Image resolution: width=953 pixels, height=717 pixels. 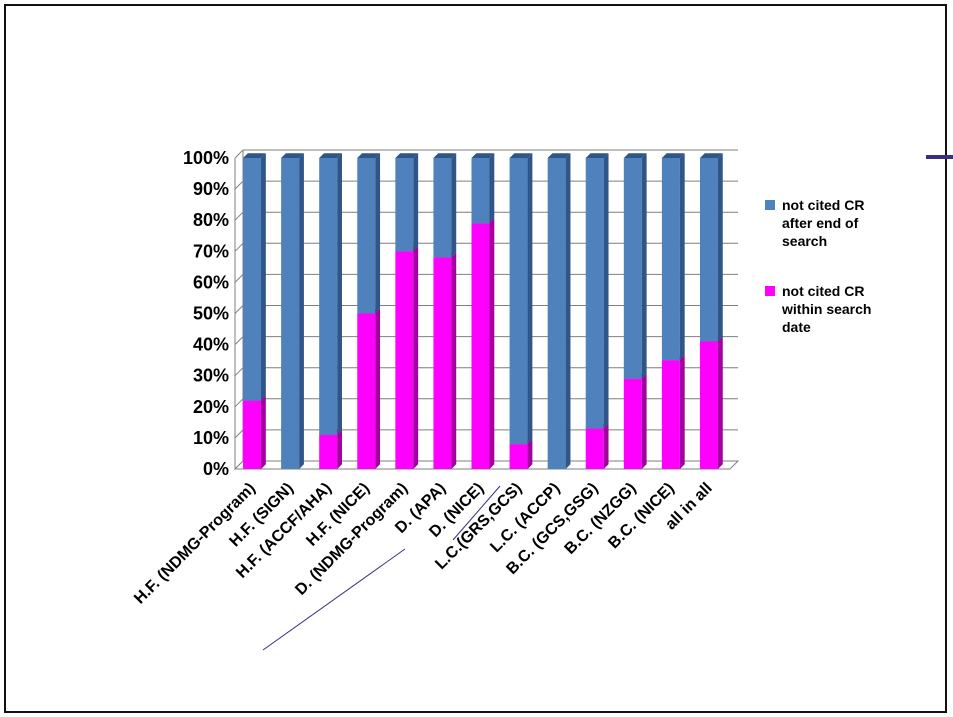 I want to click on legend-label-after-end: not cited CR after end of search, so click(x=823, y=223).